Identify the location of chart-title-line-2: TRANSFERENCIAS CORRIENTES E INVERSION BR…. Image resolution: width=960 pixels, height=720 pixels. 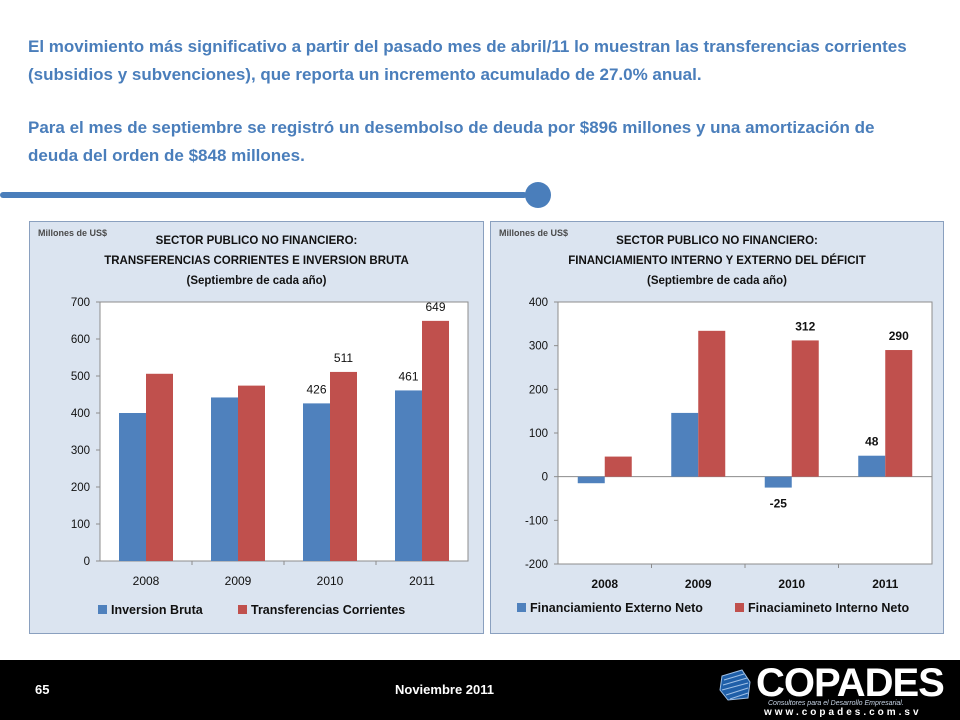
(256, 261).